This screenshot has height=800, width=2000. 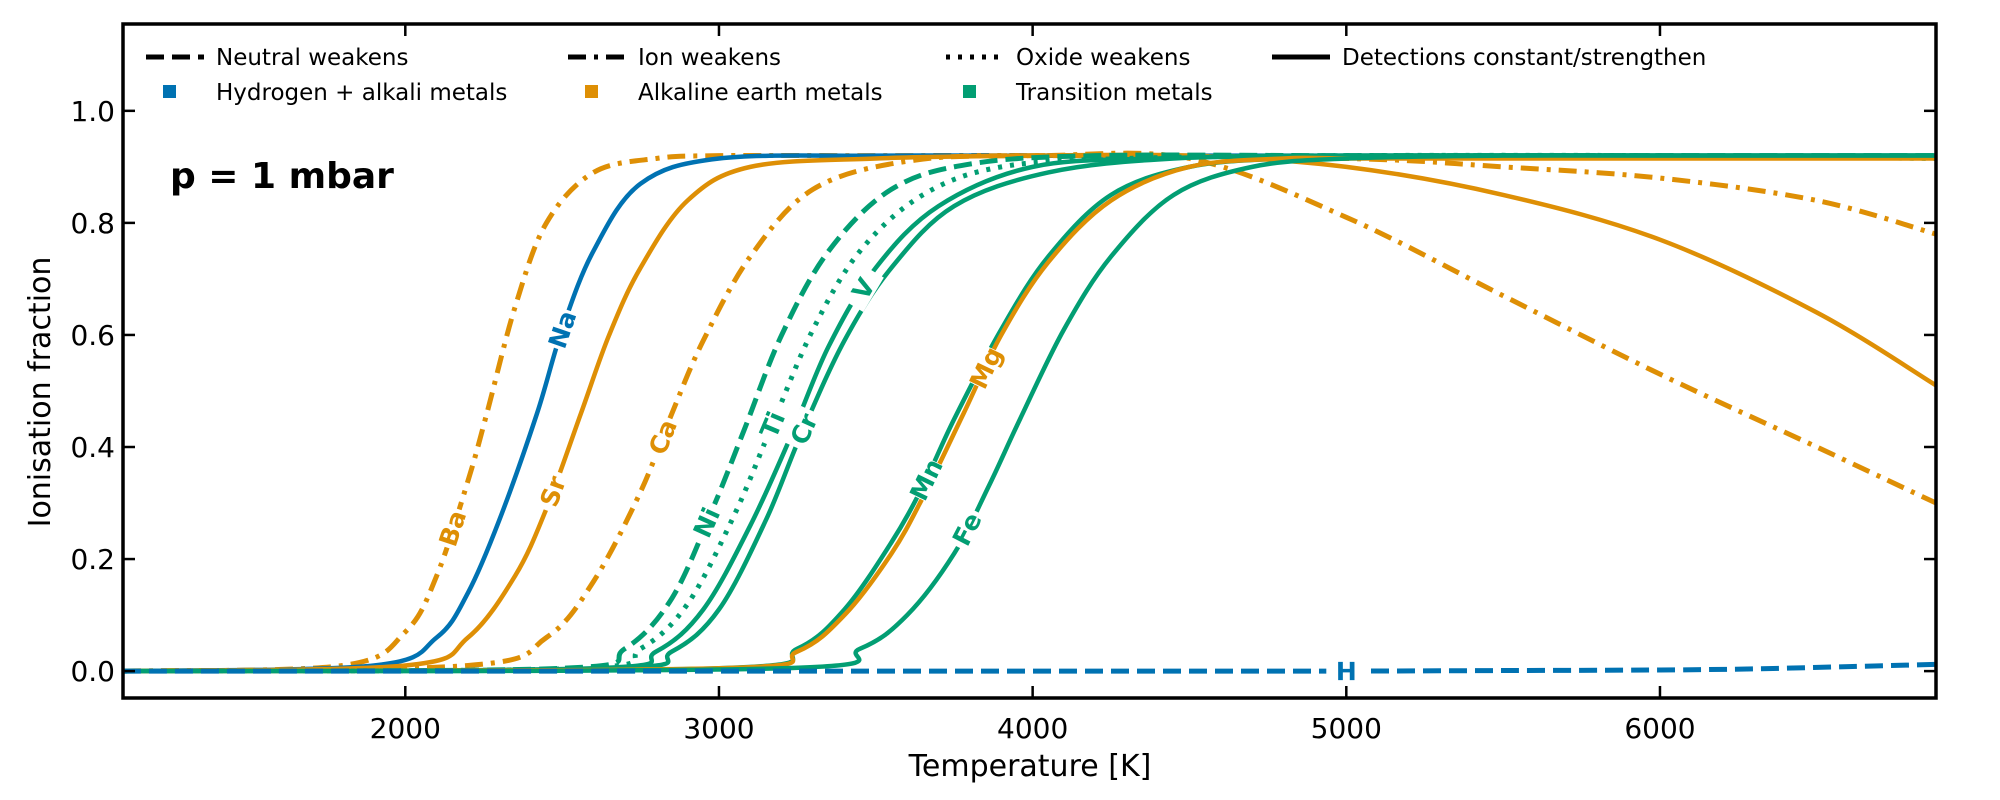 I want to click on legend-label: Transition metals, so click(x=1114, y=93).